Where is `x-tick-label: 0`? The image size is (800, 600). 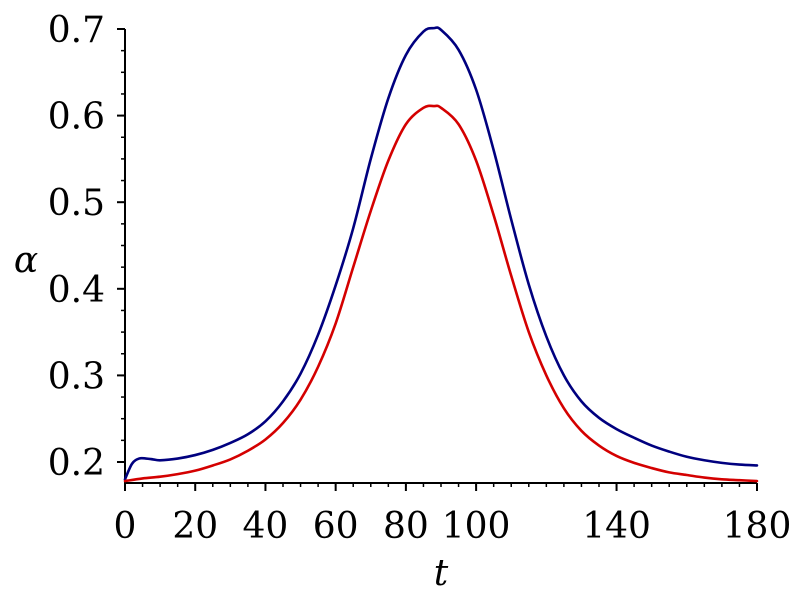 x-tick-label: 0 is located at coordinates (125, 526).